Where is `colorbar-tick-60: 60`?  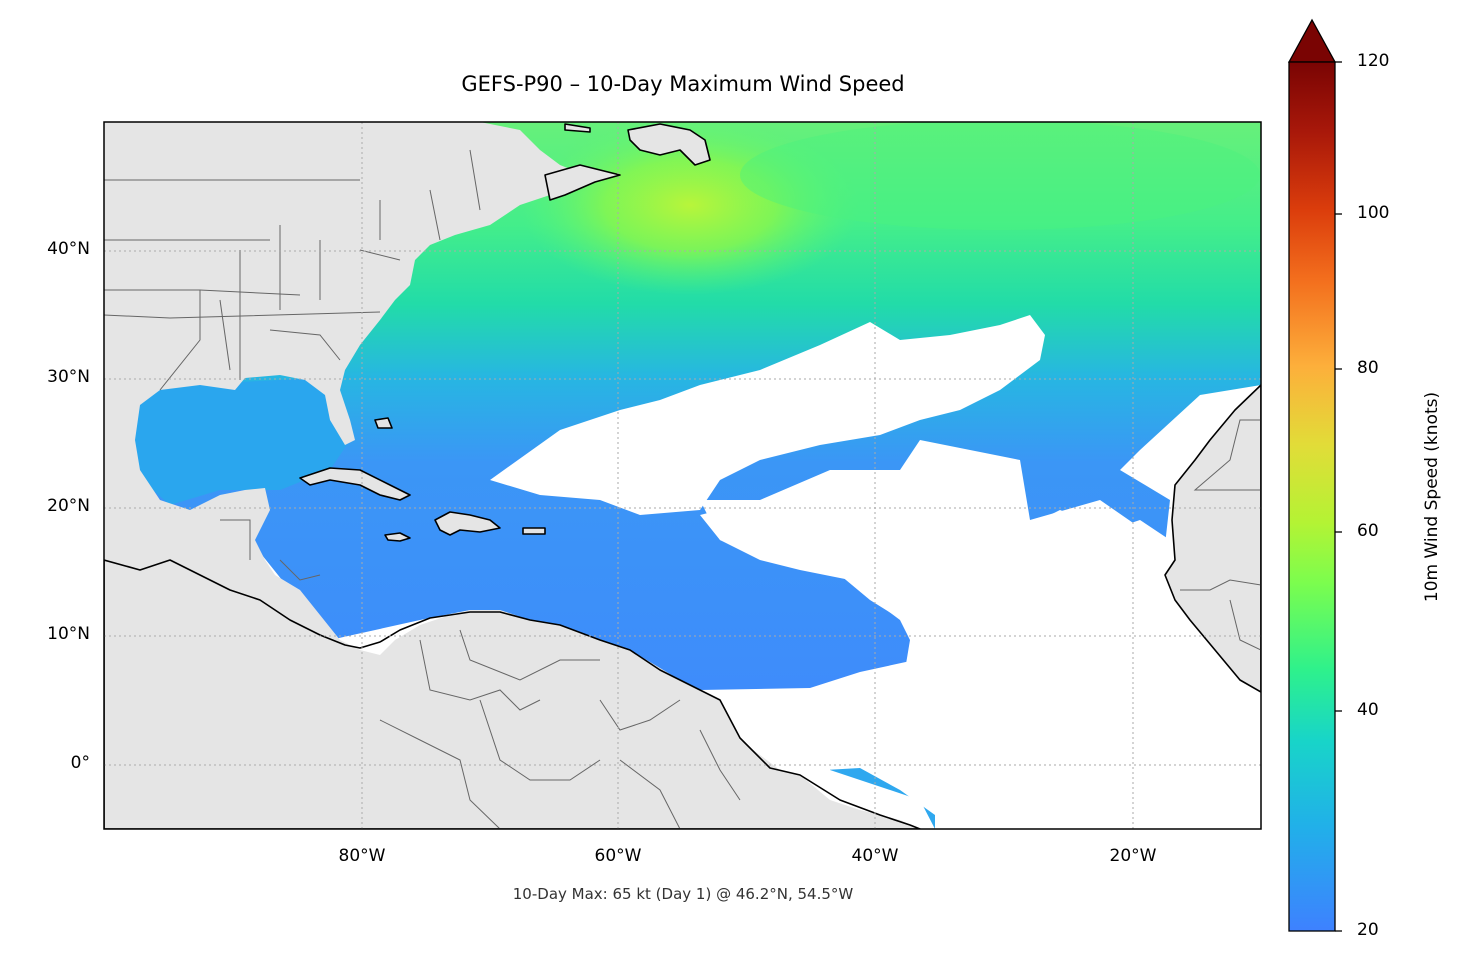
colorbar-tick-60: 60 is located at coordinates (1368, 531).